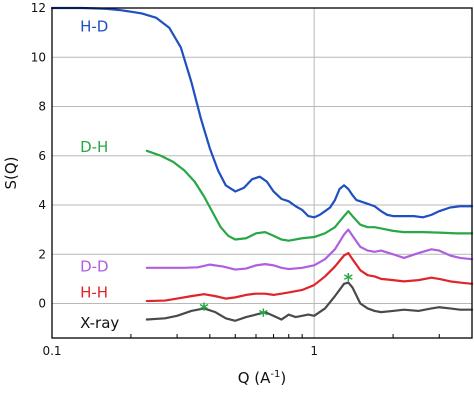 This screenshot has height=406, width=474. I want to click on series-line-d-d, so click(309, 249).